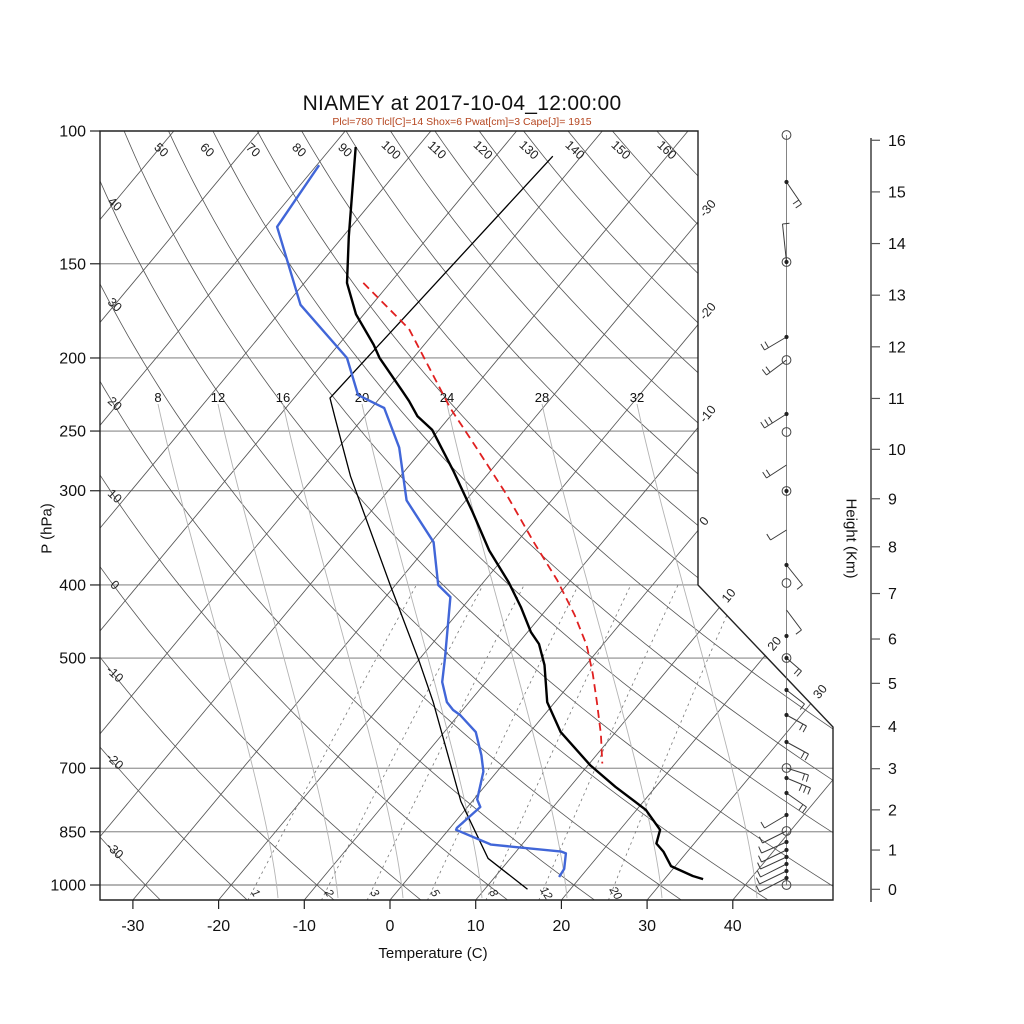  What do you see at coordinates (892, 769) in the screenshot?
I see `height-tick-label: 3` at bounding box center [892, 769].